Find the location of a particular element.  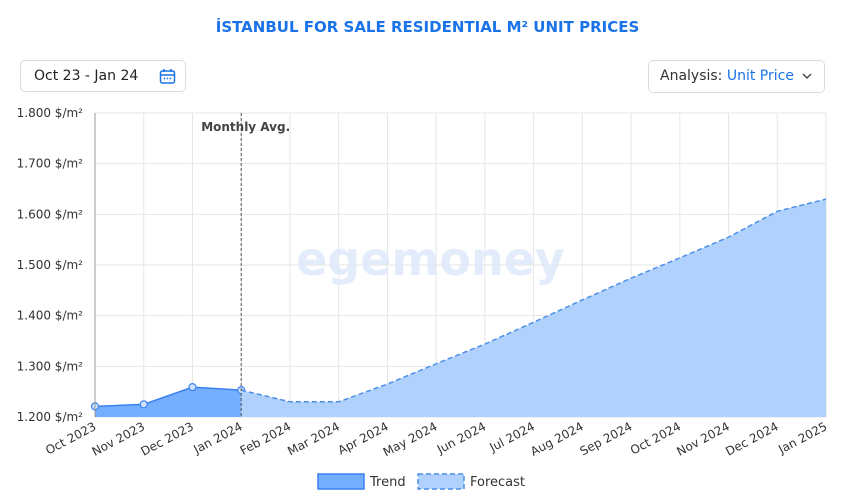

y-tick-label: 1.700 $/m² is located at coordinates (50, 164).